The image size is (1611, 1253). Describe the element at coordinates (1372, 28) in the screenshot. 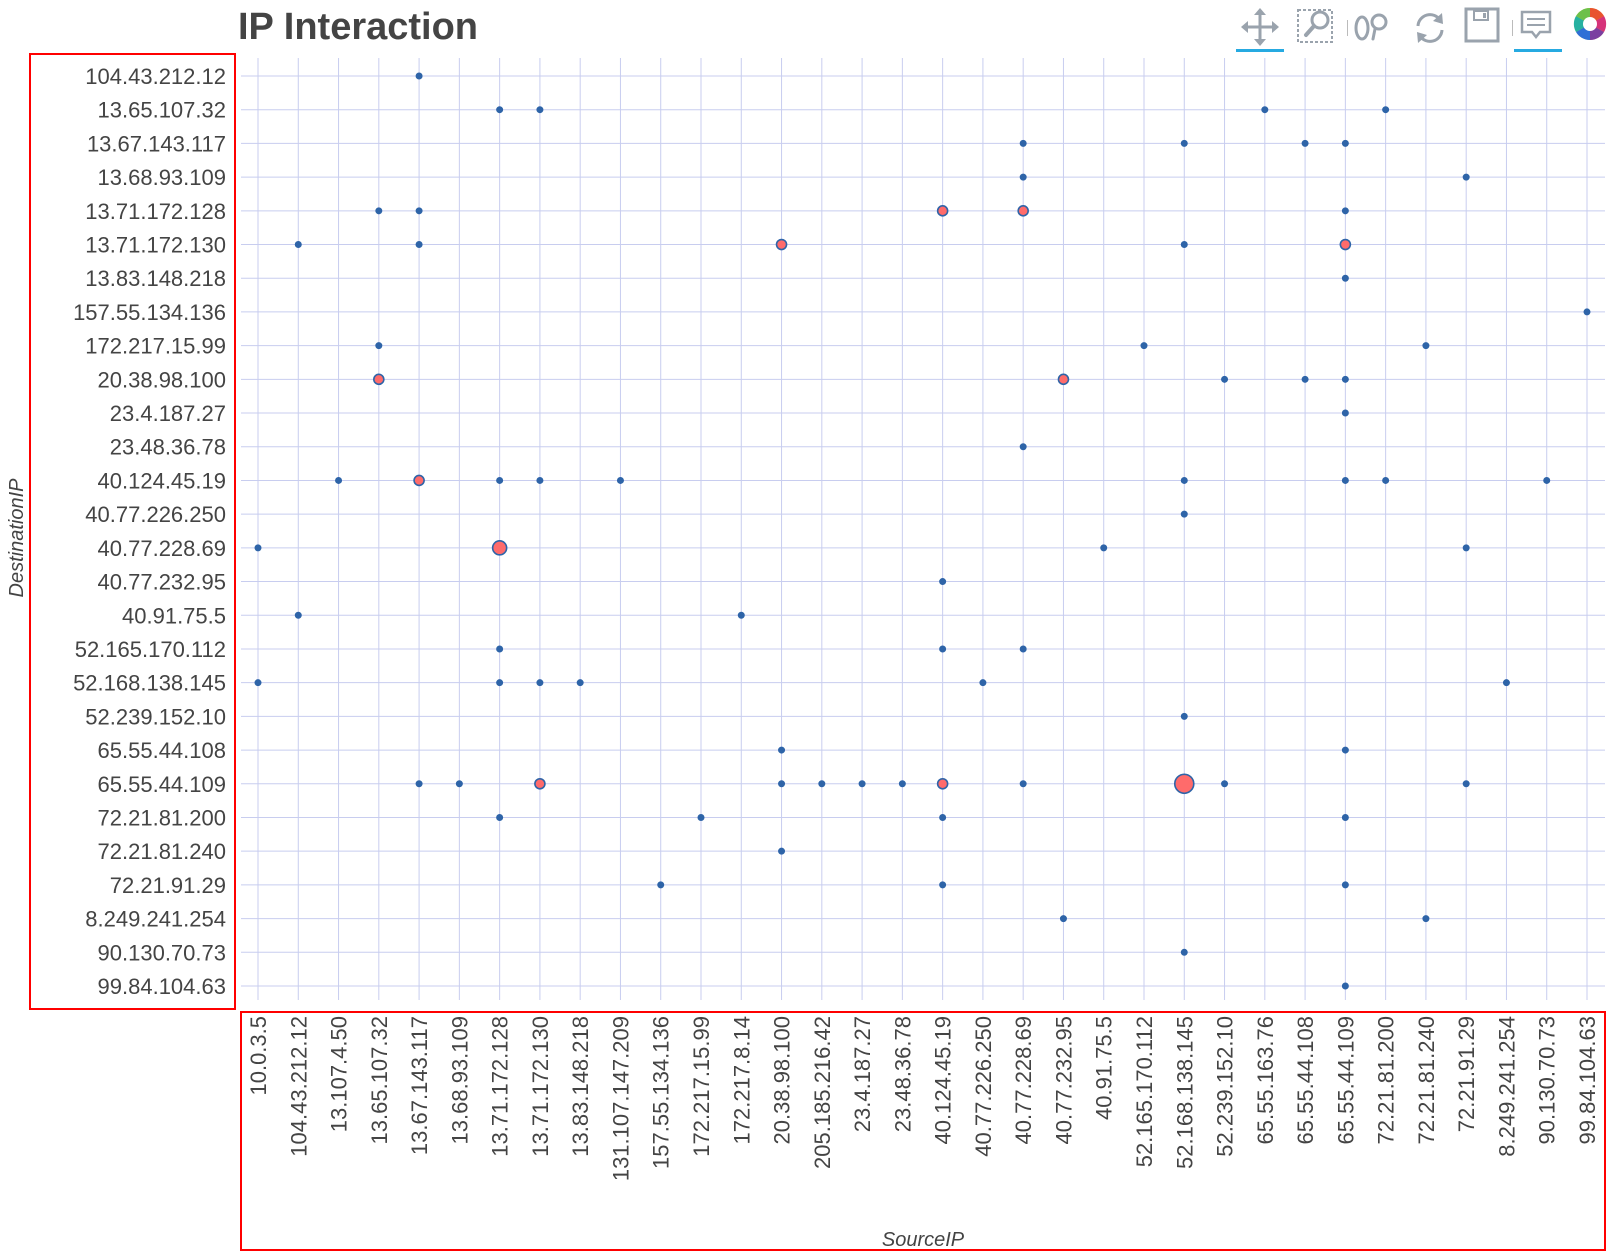

I see `wheel-zoom-tool` at that location.